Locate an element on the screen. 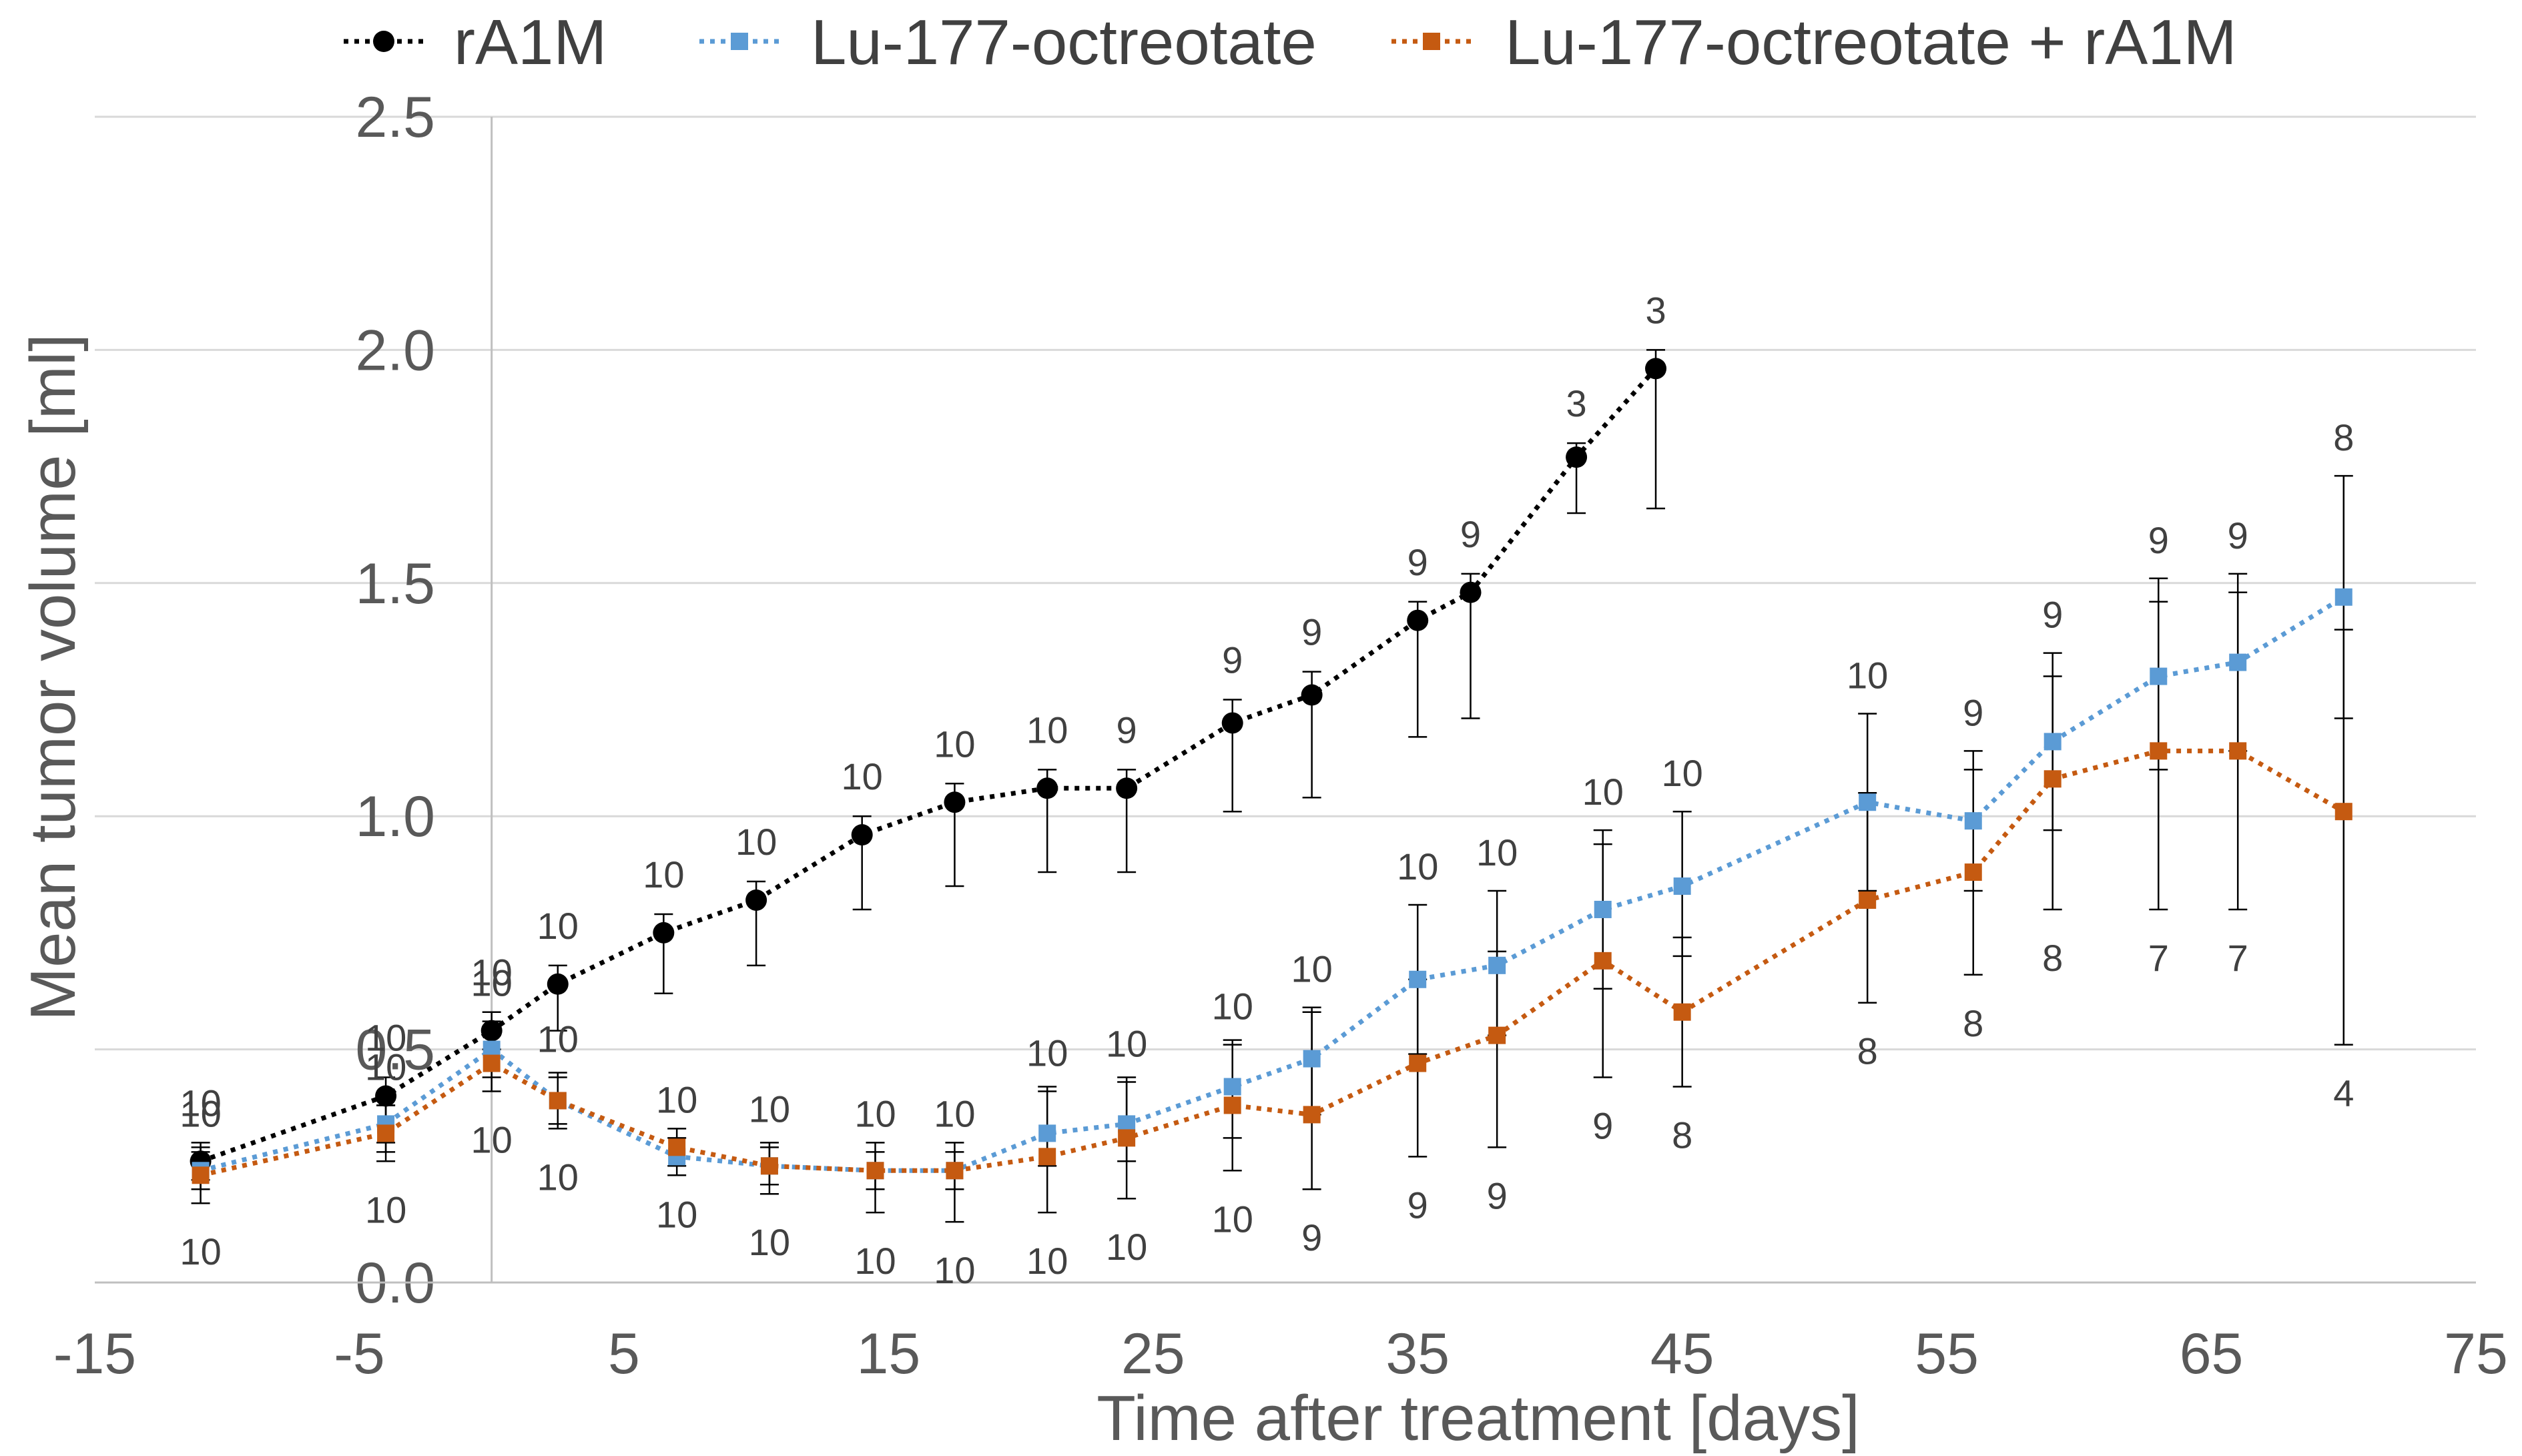  y-tick-label: 0.5 is located at coordinates (395, 1050).